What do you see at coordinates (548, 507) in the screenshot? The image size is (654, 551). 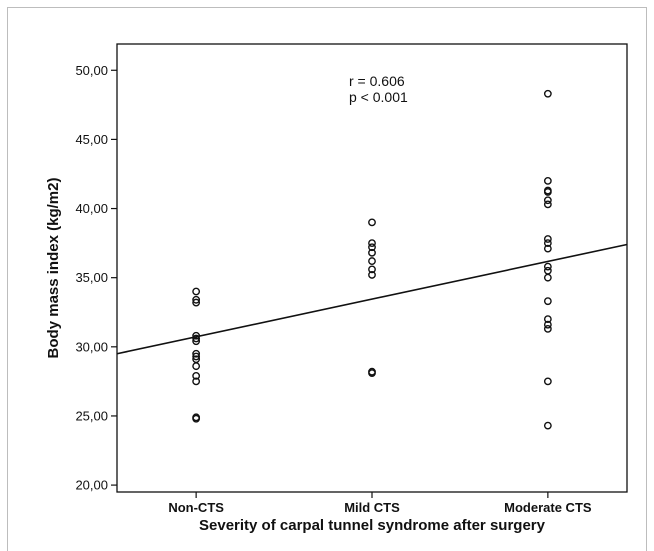 I see `x-category-label: Moderate CTS` at bounding box center [548, 507].